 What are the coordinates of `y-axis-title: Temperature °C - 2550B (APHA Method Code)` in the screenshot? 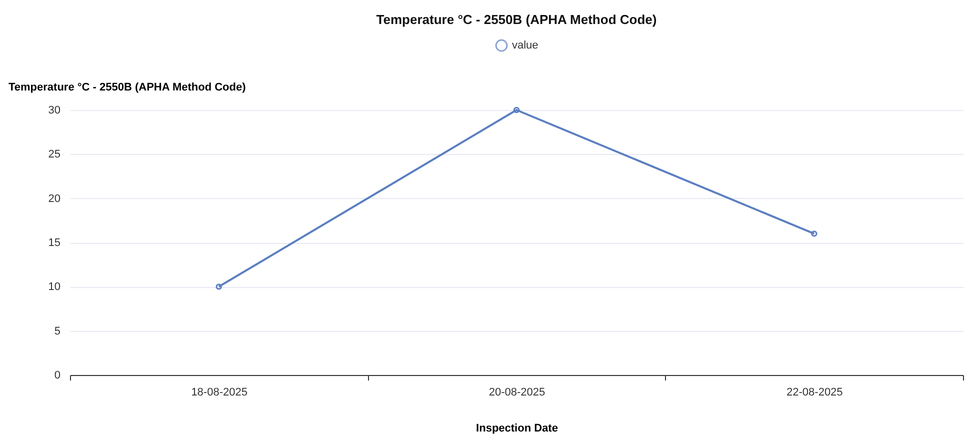 It's located at (127, 88).